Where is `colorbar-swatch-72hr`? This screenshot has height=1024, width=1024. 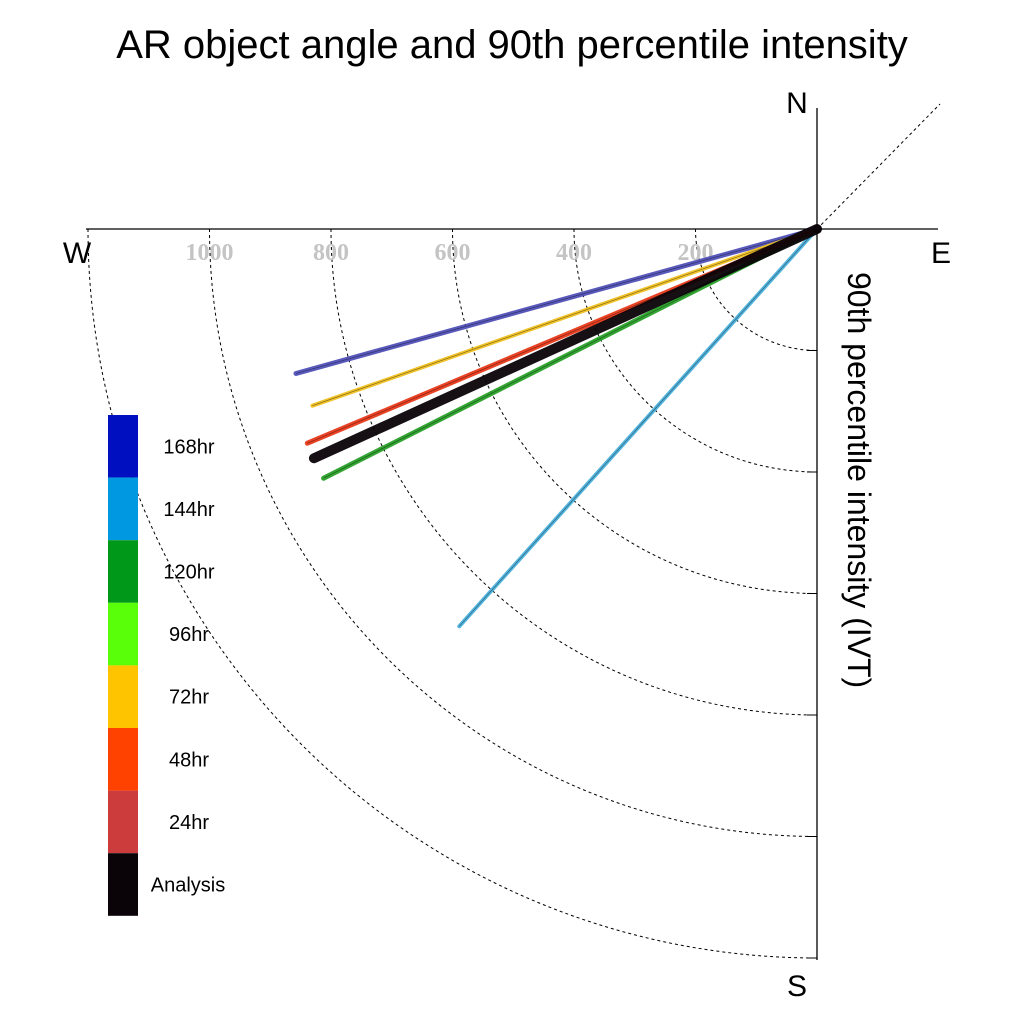
colorbar-swatch-72hr is located at coordinates (123, 696).